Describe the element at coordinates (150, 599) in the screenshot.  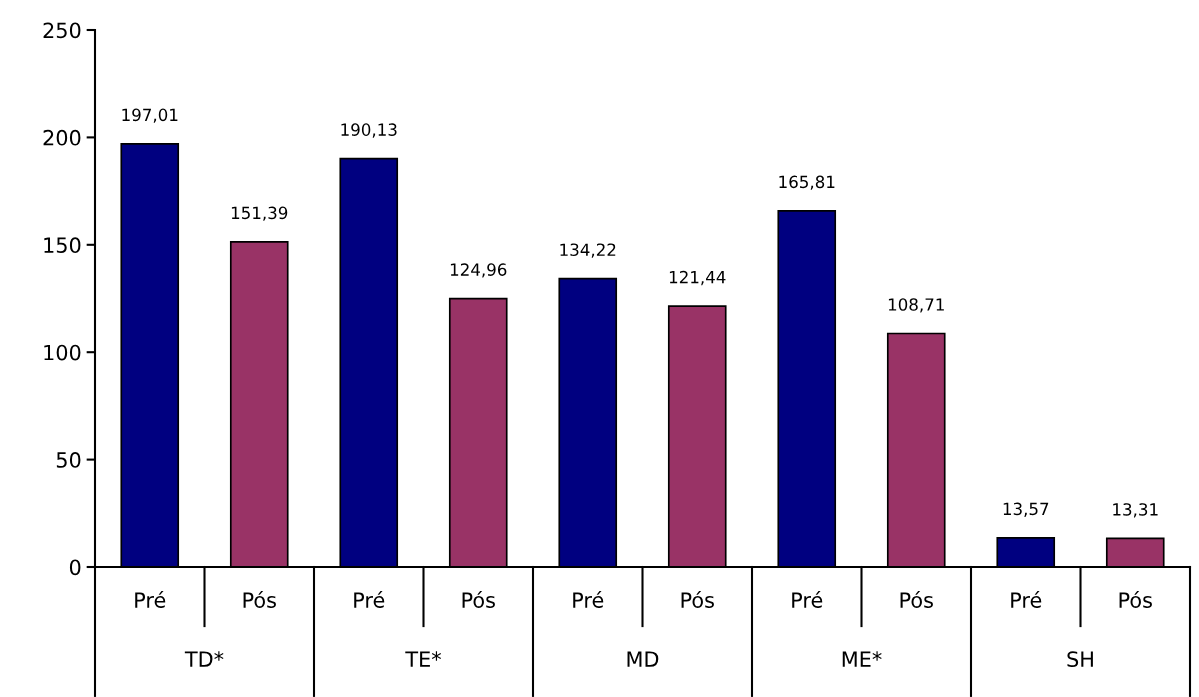
I see `series-label: Pré` at that location.